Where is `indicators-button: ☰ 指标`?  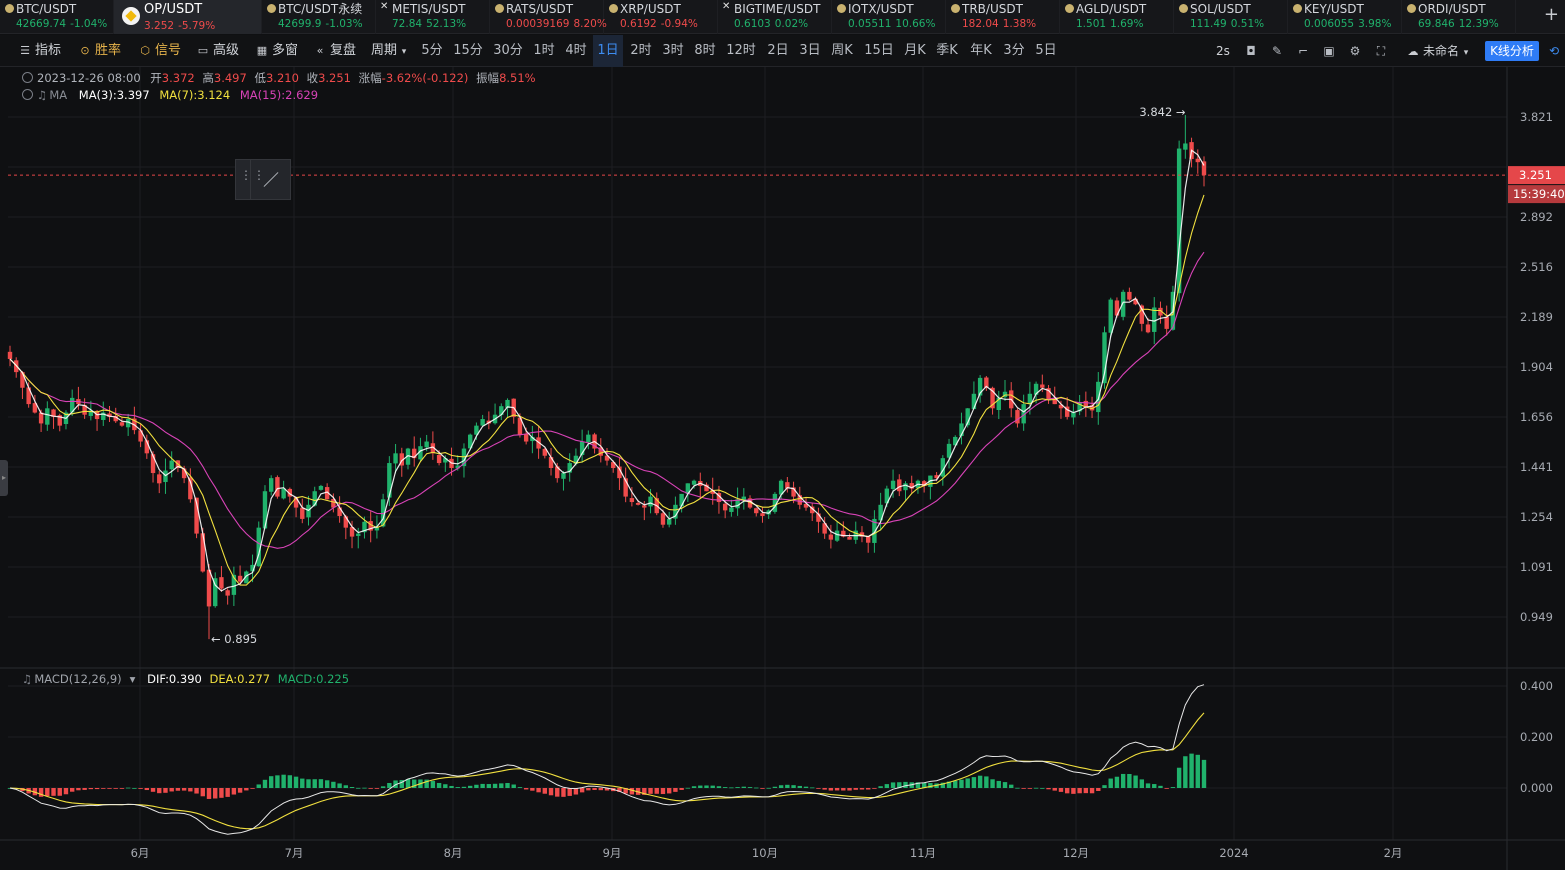 indicators-button: ☰ 指标 is located at coordinates (39, 51).